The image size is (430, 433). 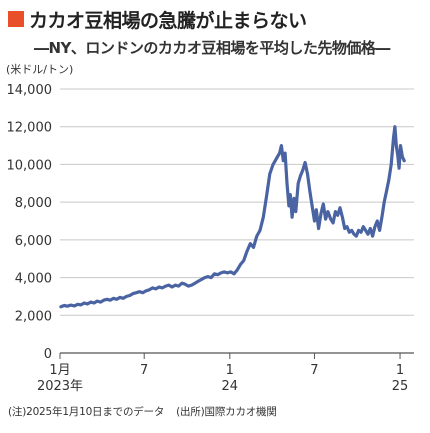 I want to click on x-tick-sublabel: 2023年, so click(x=60, y=386).